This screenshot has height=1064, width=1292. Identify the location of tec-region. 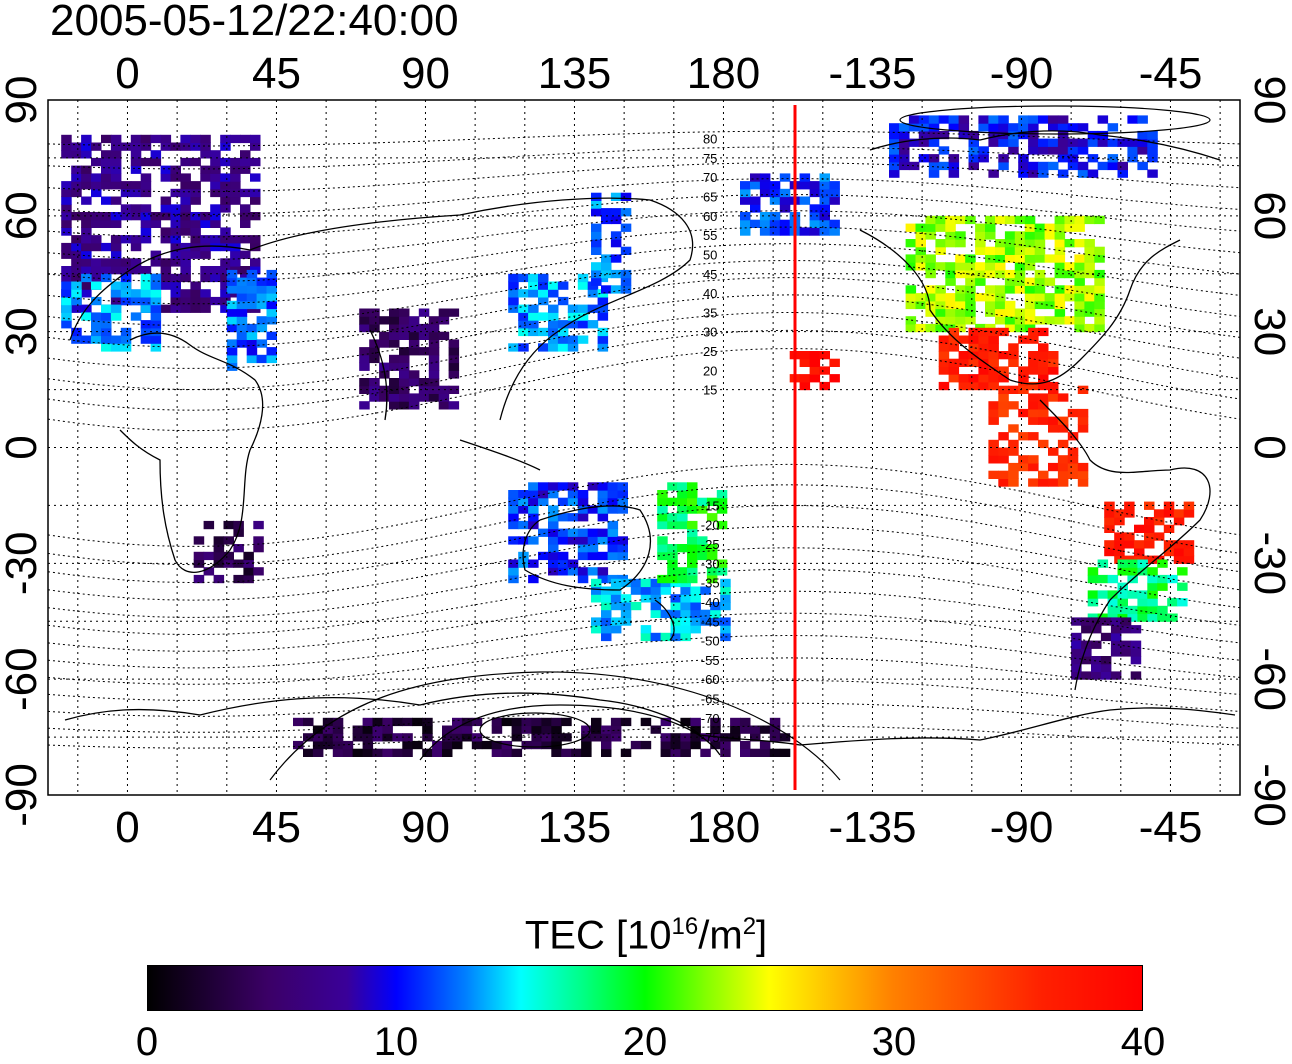
(161, 223).